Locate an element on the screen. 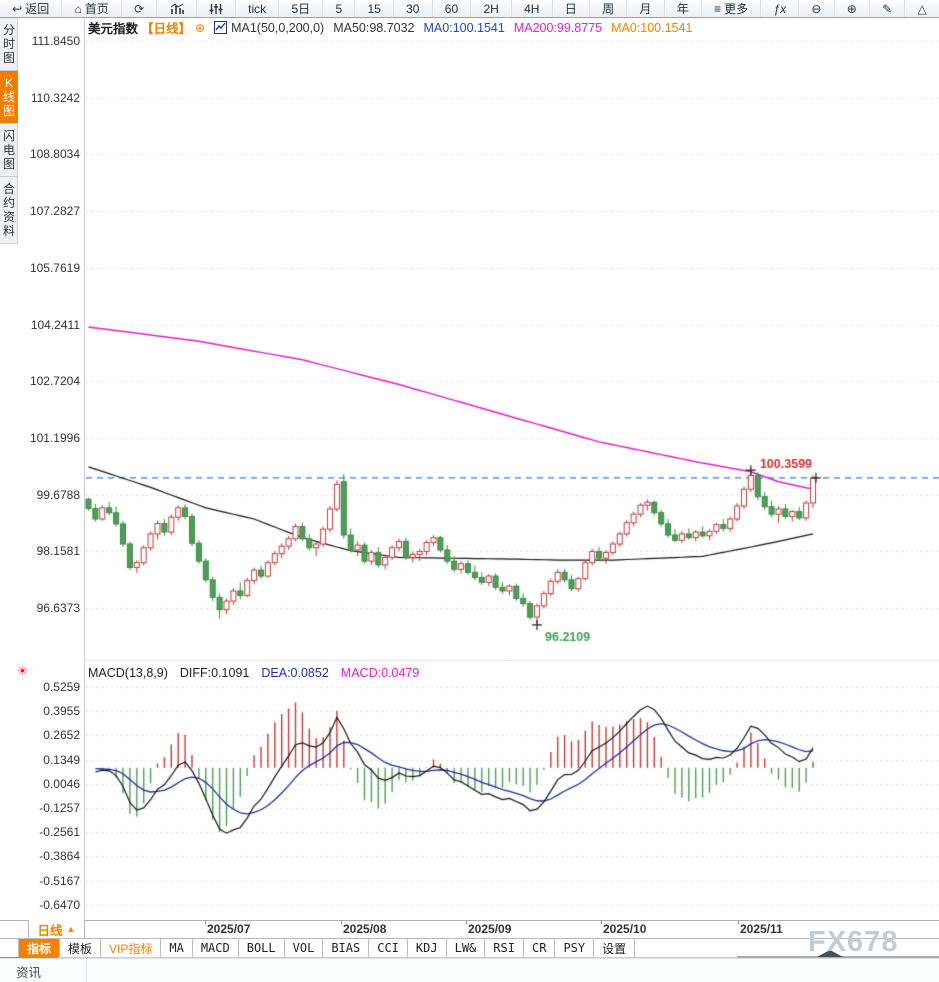 The width and height of the screenshot is (939, 982). period-5d-button-label: 5日 is located at coordinates (301, 9).